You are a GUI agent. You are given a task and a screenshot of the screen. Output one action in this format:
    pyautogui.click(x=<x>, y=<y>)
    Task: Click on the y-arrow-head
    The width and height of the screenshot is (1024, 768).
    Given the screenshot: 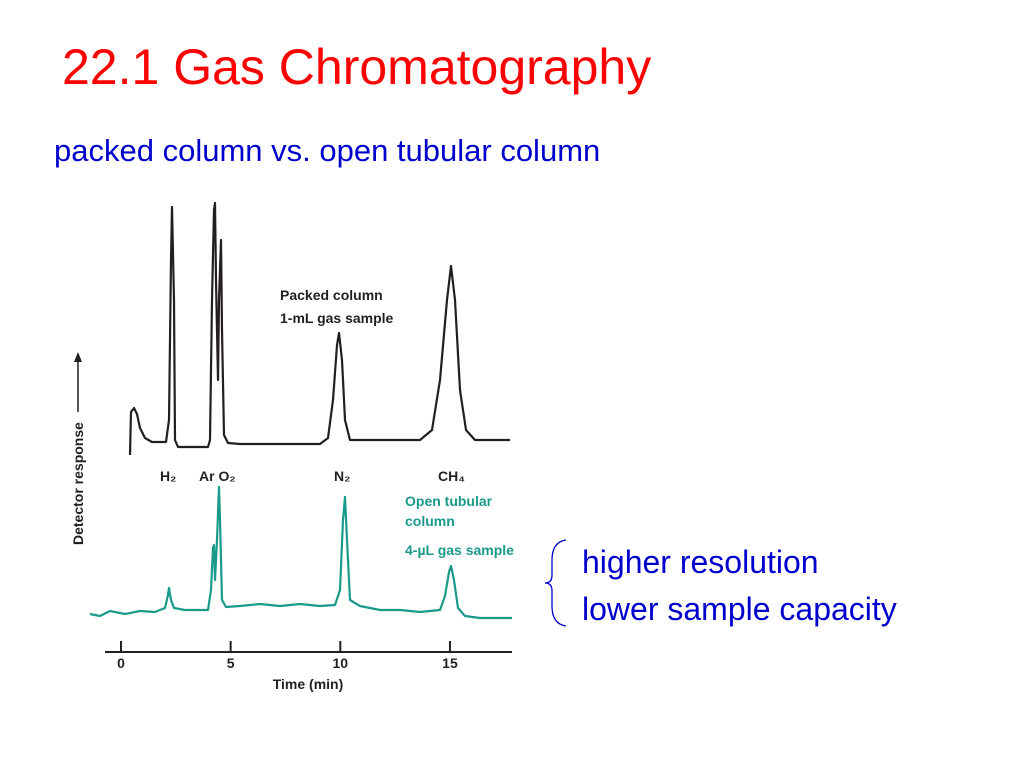 What is the action you would take?
    pyautogui.click(x=78, y=357)
    